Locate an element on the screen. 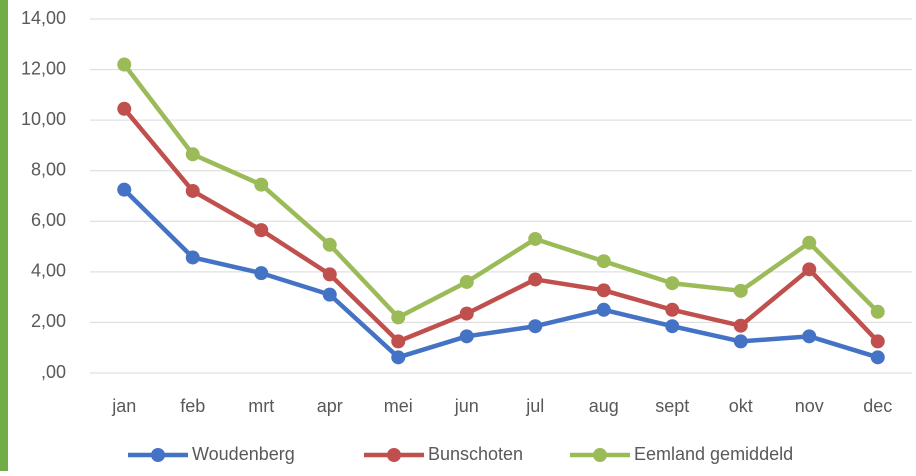  y-tick-label: 12,00 is located at coordinates (43, 68).